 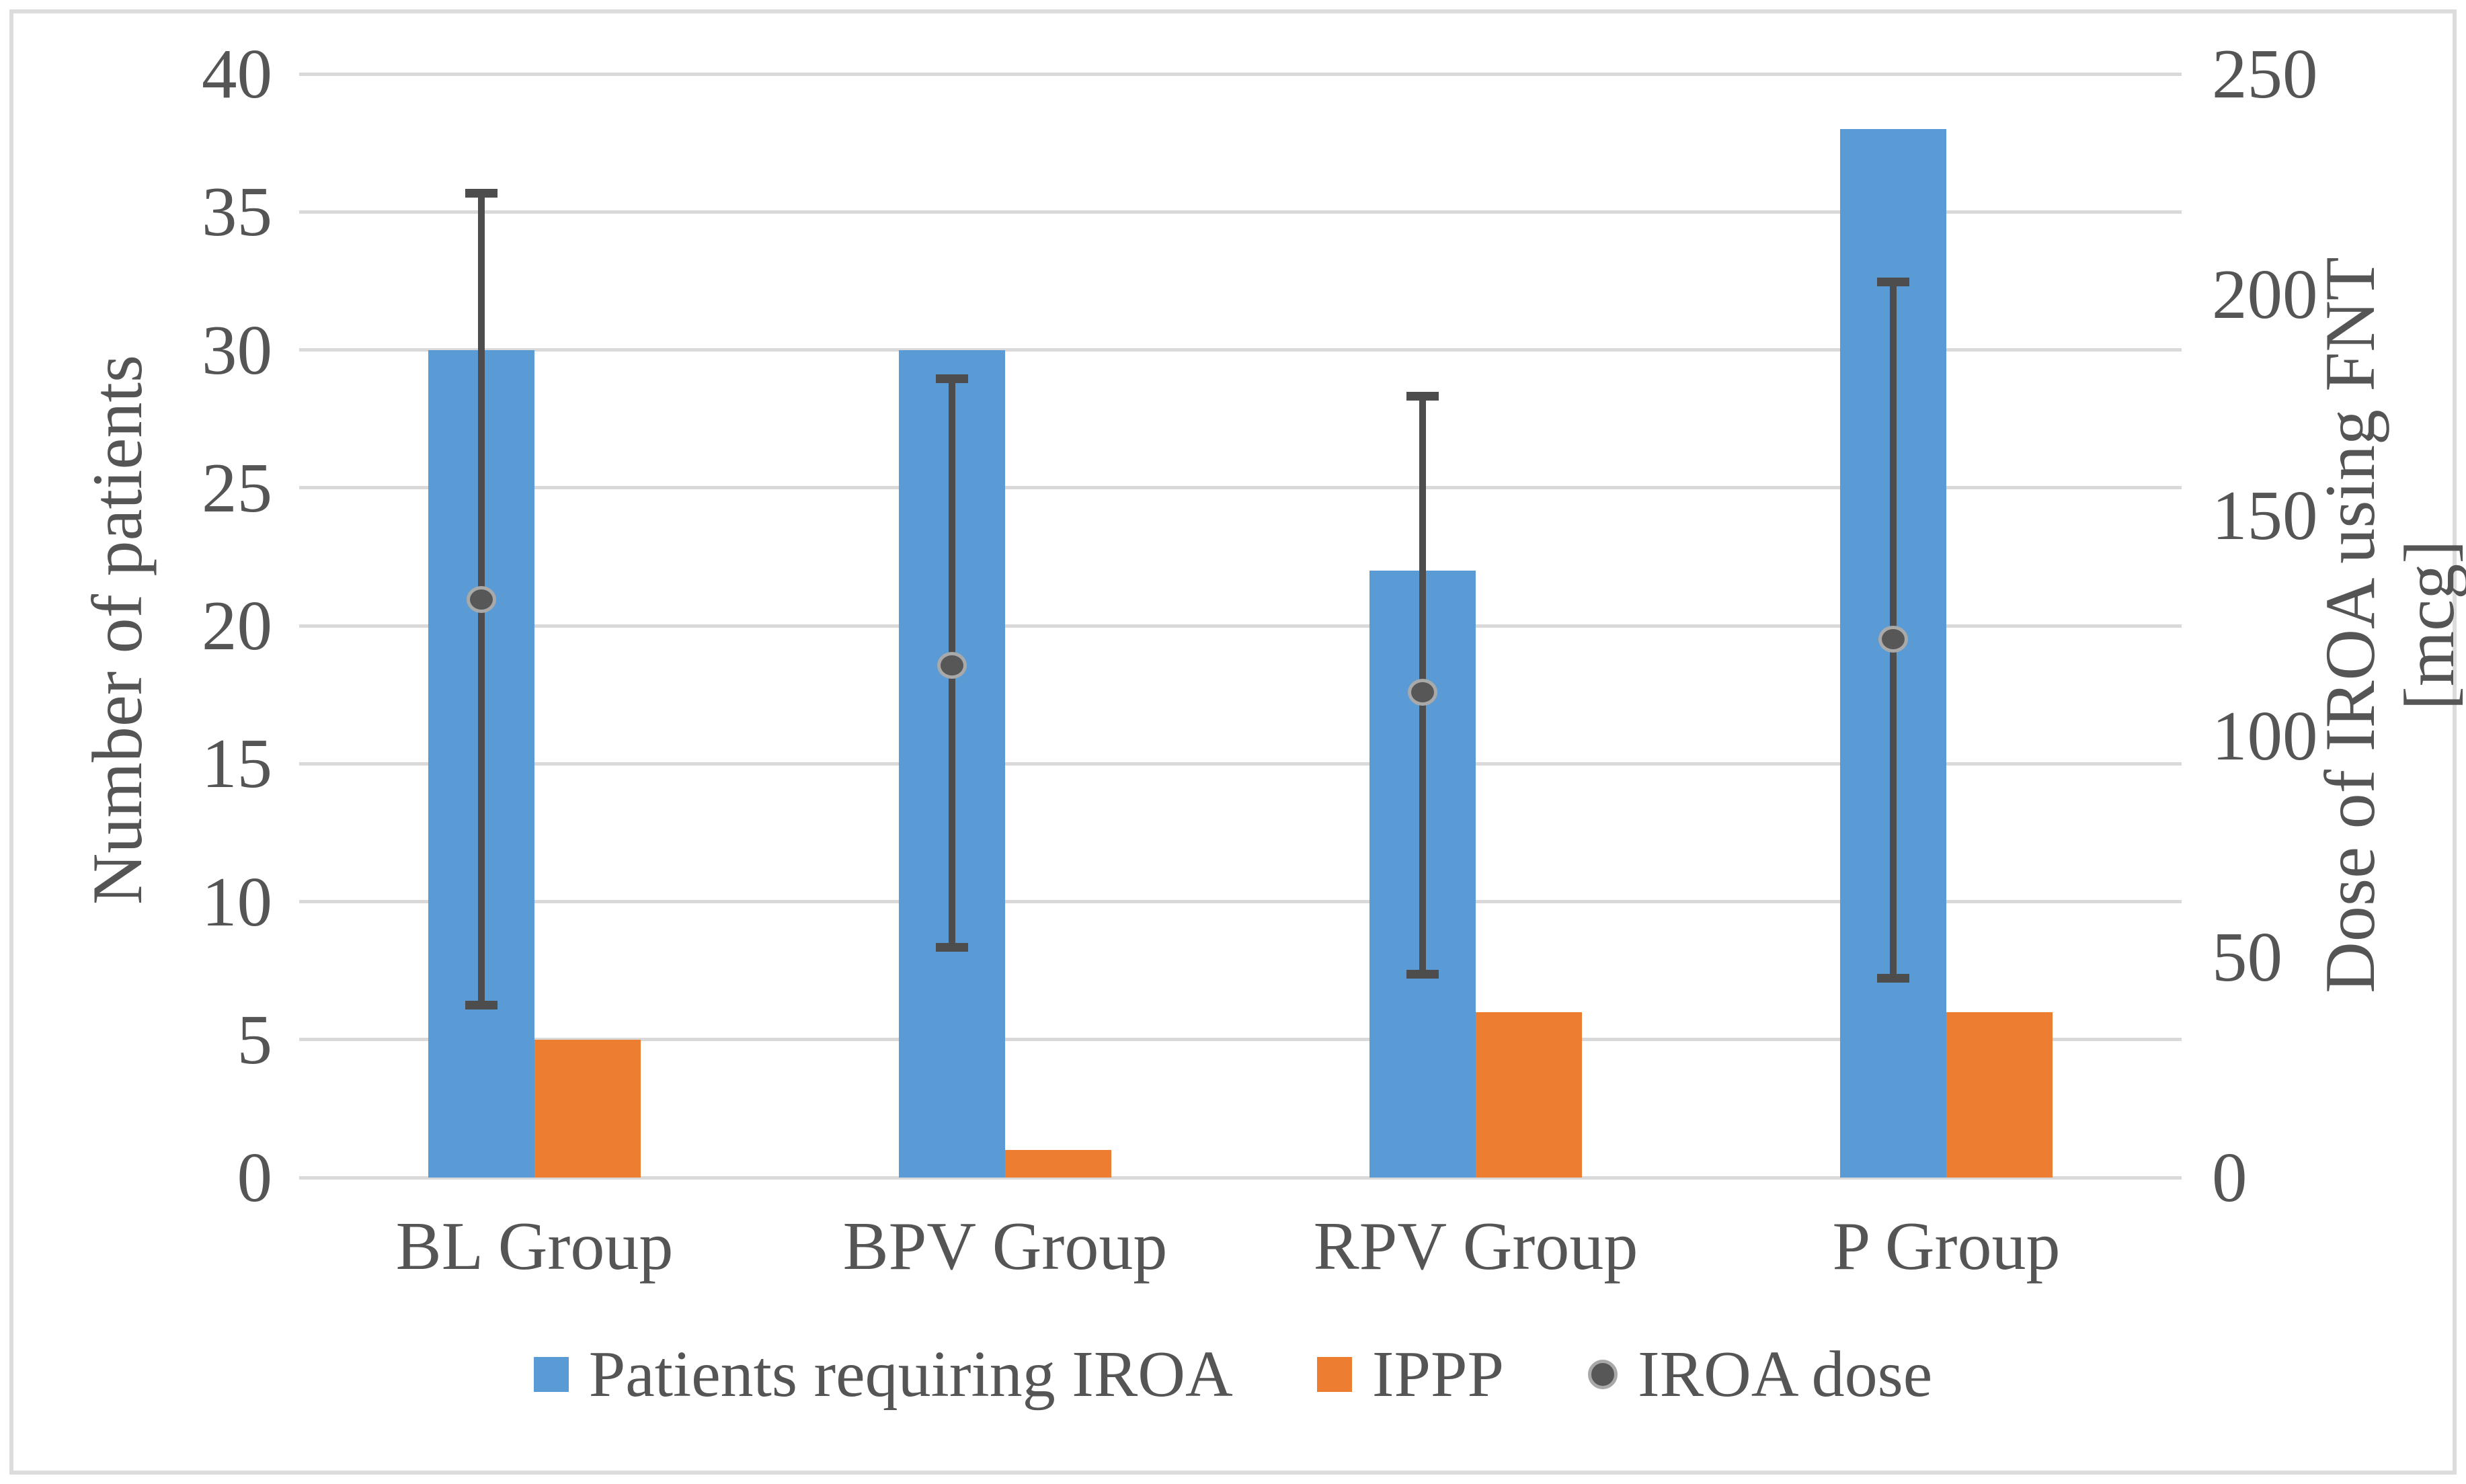 What do you see at coordinates (237, 73) in the screenshot?
I see `left-tick-40: 40` at bounding box center [237, 73].